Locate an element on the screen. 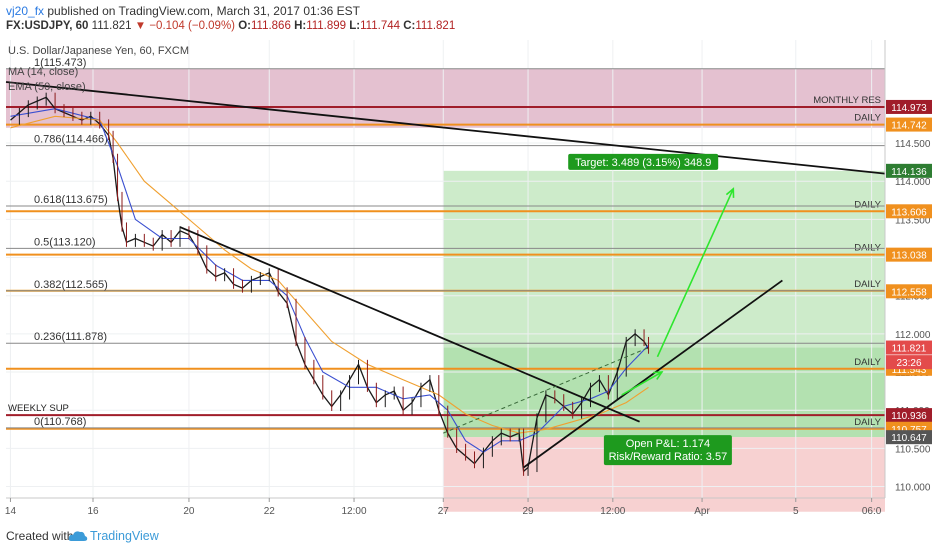 The width and height of the screenshot is (932, 550). close-value: 111.821 is located at coordinates (435, 26).